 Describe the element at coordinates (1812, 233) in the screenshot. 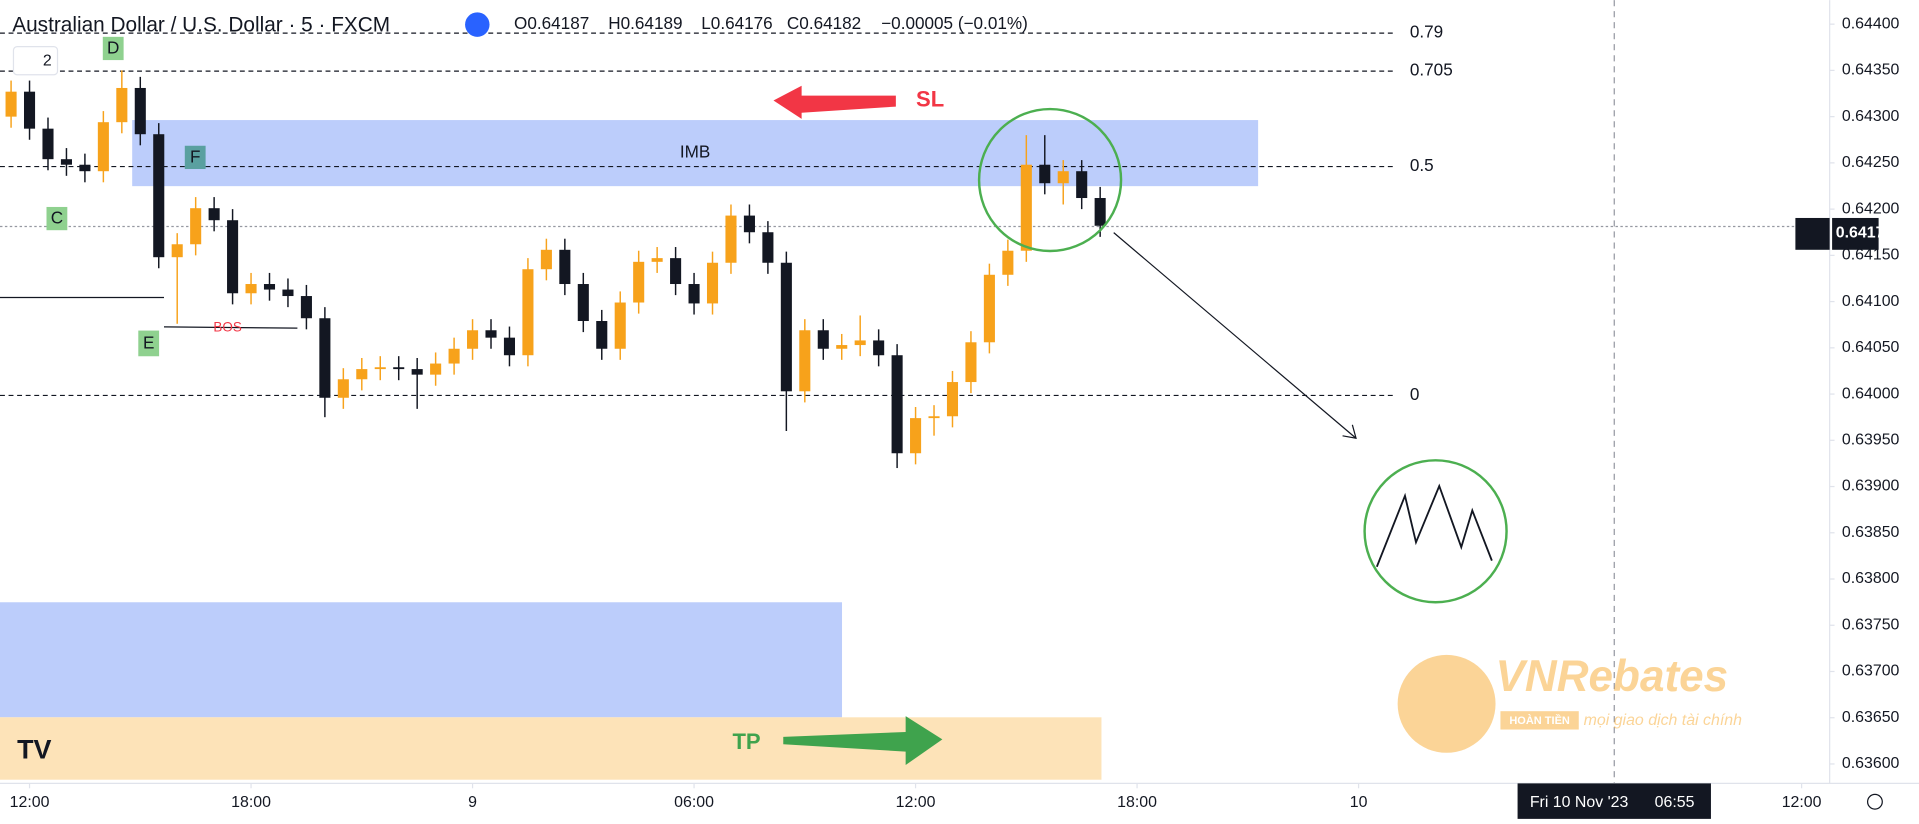

I see `plus-box` at that location.